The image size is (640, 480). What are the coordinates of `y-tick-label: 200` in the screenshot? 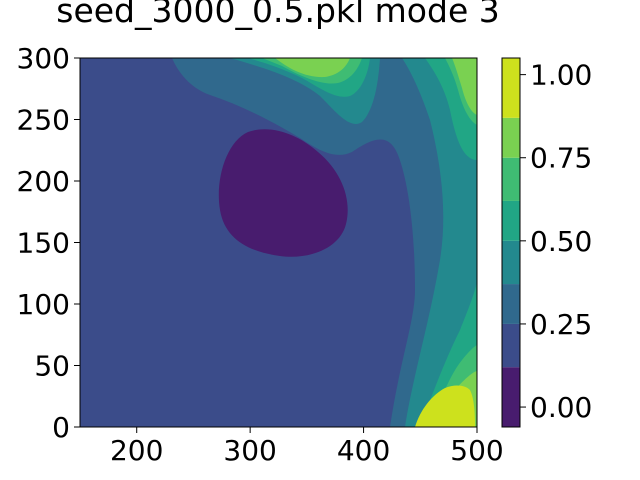 It's located at (43, 181).